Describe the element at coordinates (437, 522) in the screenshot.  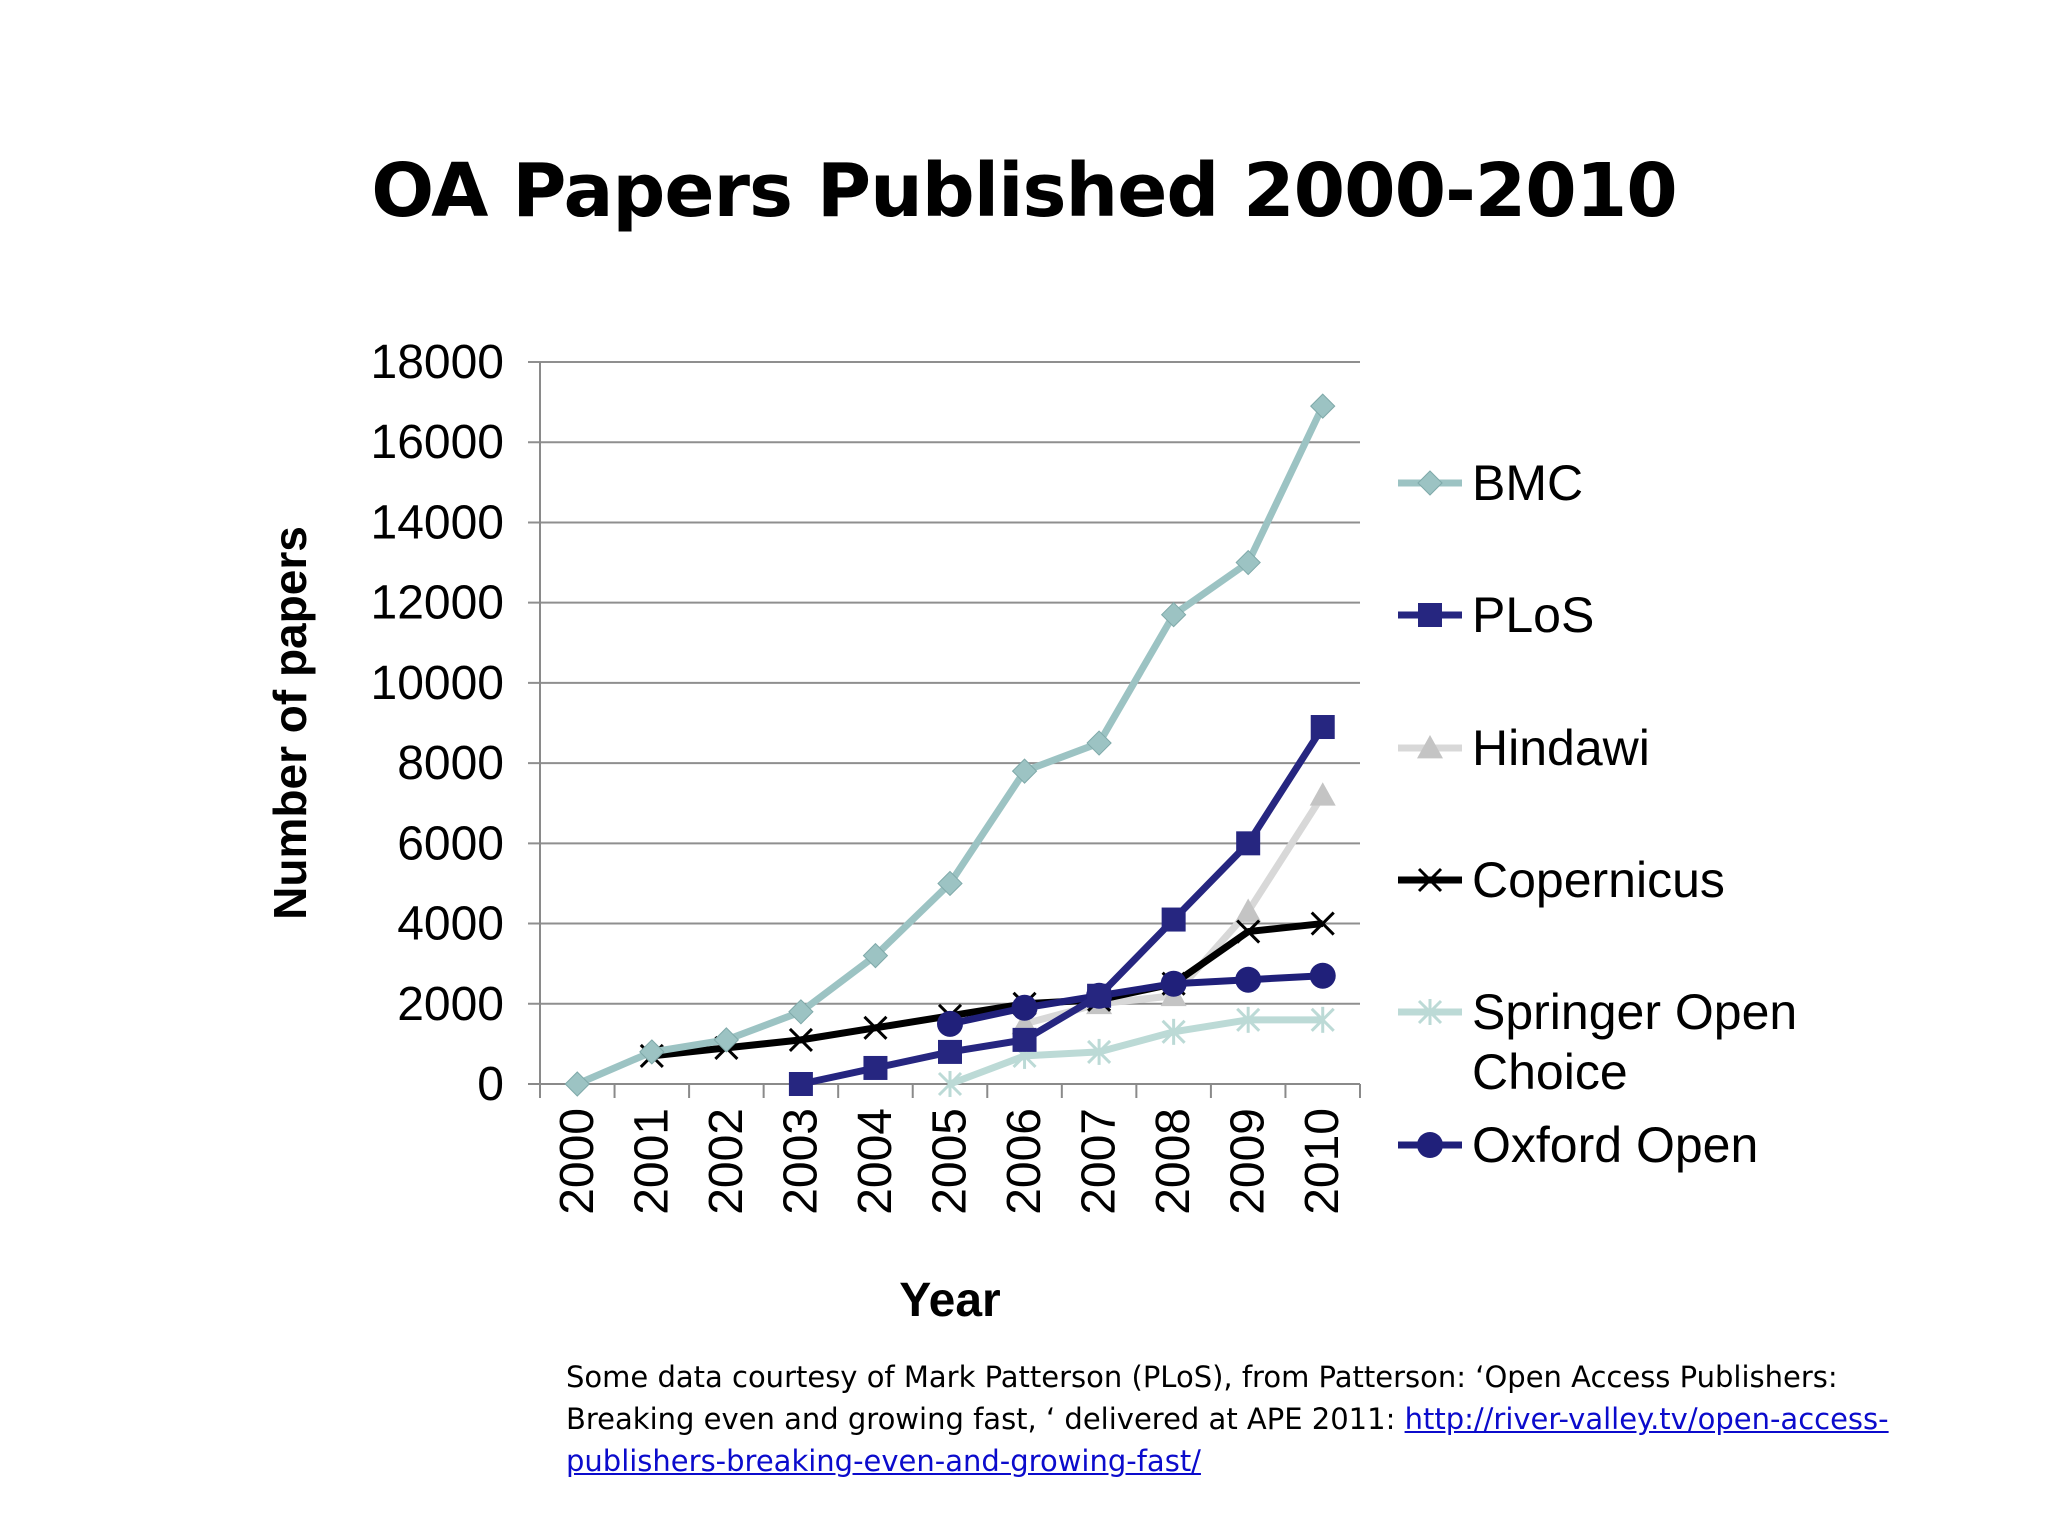
I see `y-tick-label: 14000` at that location.